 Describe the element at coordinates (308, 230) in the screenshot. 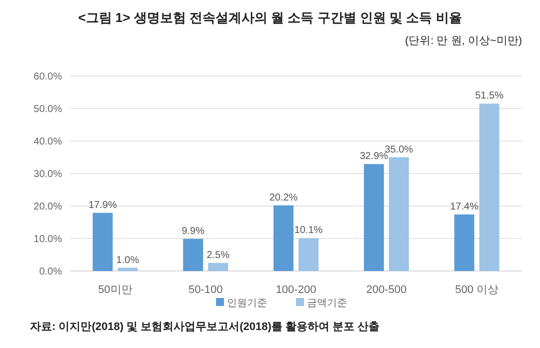

I see `data-label: 10.1%` at that location.